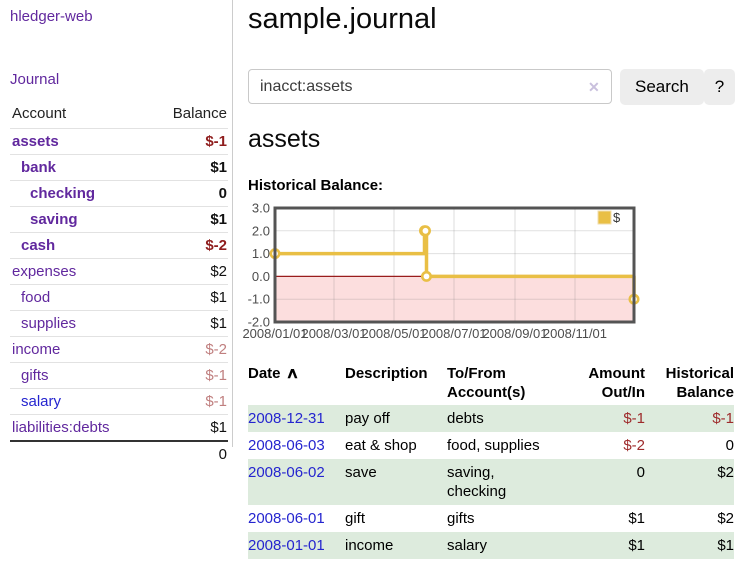  I want to click on data-point-marker, so click(426, 276).